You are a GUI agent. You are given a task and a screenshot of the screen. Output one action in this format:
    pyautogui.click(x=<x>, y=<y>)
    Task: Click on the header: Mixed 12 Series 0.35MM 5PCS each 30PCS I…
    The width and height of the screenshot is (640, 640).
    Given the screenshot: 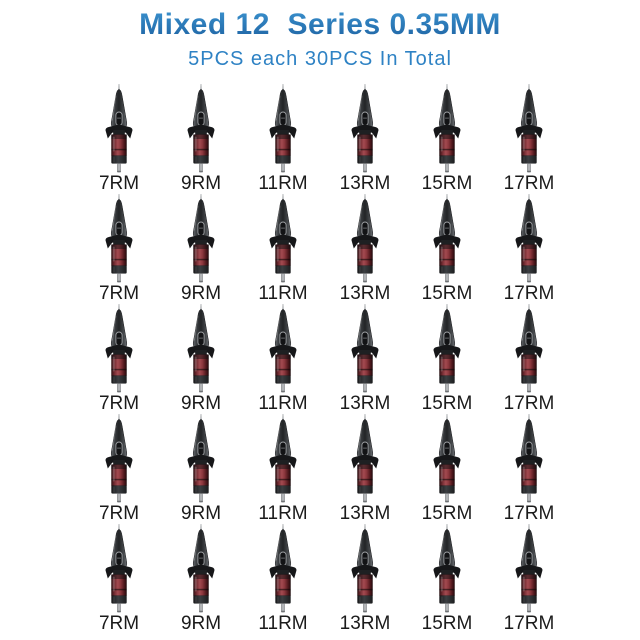 What is the action you would take?
    pyautogui.click(x=320, y=36)
    